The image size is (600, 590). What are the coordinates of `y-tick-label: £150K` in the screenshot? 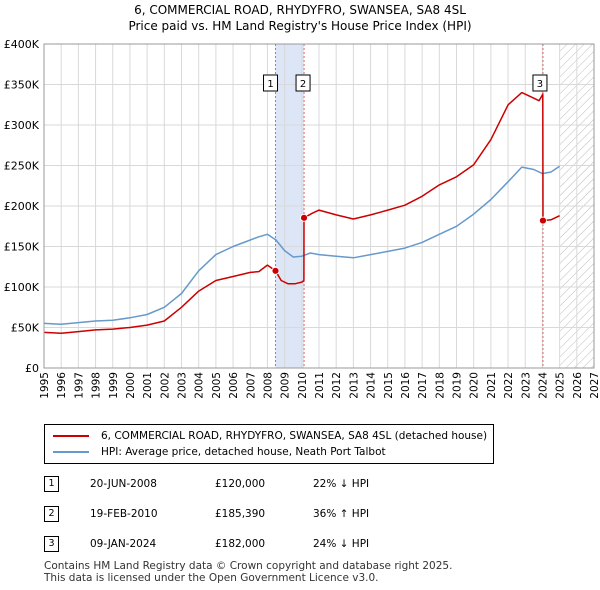 It's located at (22, 247).